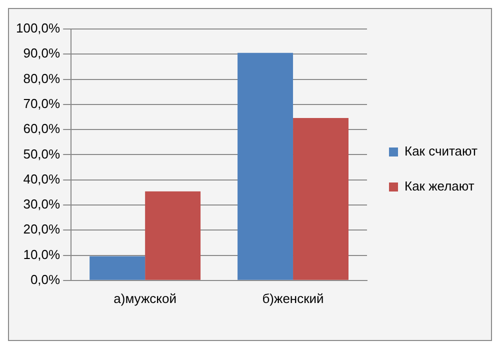 The image size is (500, 349). What do you see at coordinates (441, 151) in the screenshot?
I see `legend-label: Как считают` at bounding box center [441, 151].